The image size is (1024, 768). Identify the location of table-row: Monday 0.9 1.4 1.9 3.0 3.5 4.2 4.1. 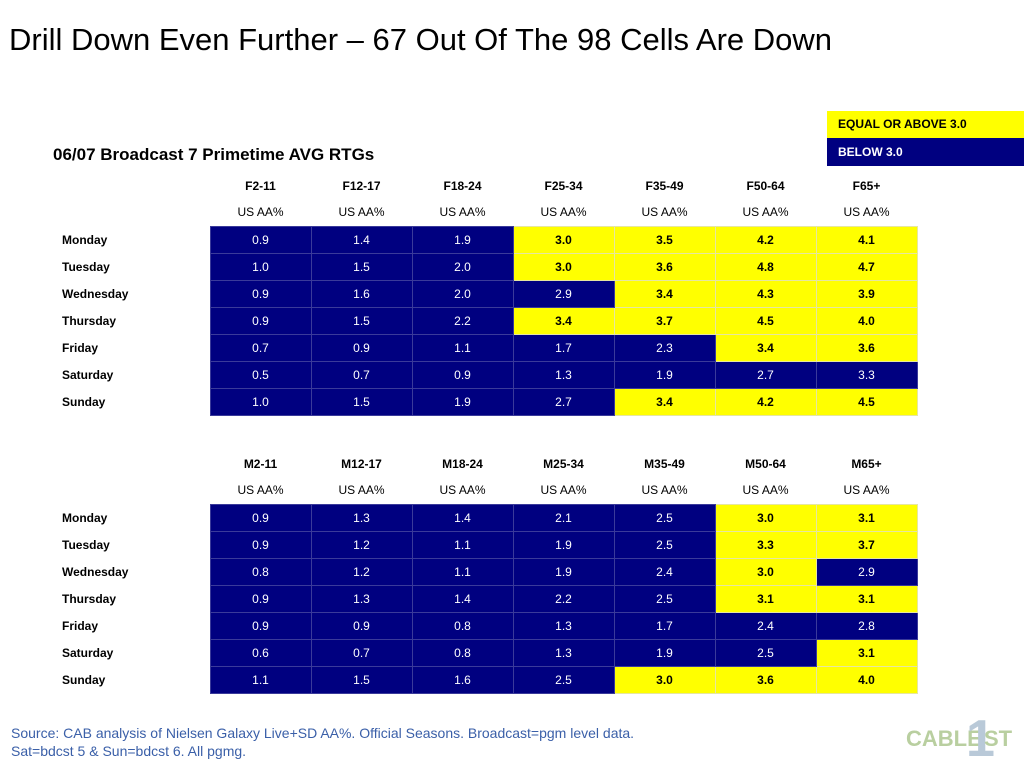
(486, 239).